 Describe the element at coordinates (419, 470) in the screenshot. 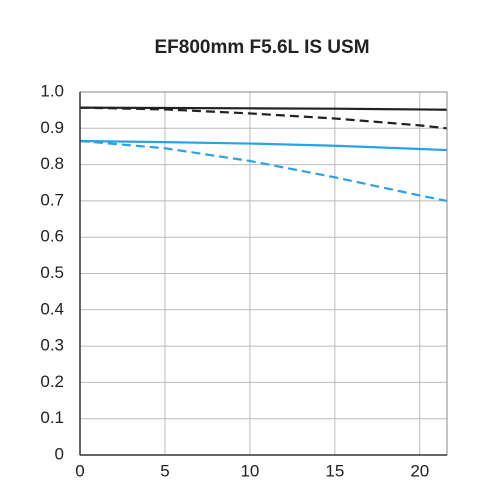

I see `x-tick-label: 20` at that location.